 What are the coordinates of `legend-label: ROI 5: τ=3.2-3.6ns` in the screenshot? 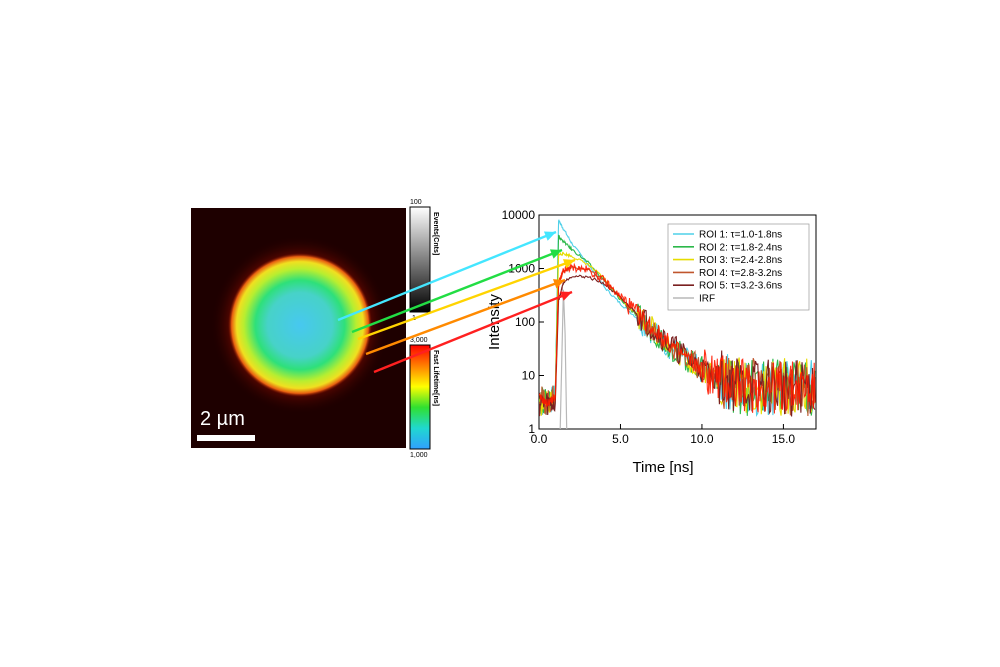 It's located at (740, 286).